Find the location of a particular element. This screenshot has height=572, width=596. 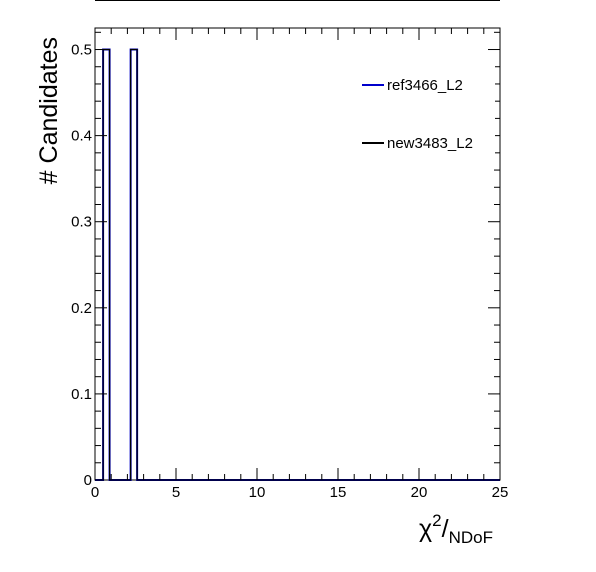

x-tick-label: 15 is located at coordinates (338, 492).